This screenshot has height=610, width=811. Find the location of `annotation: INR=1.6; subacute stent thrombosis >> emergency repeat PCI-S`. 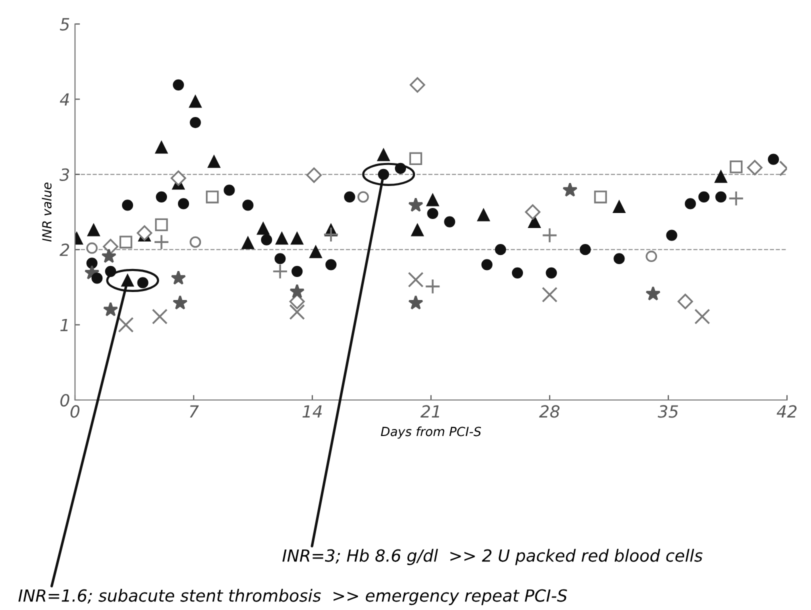

annotation: INR=1.6; subacute stent thrombosis >> emergency repeat PCI-S is located at coordinates (293, 597).